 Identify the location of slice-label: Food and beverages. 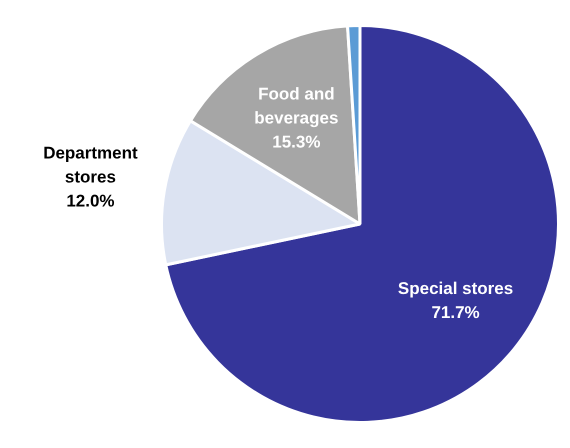
(296, 106).